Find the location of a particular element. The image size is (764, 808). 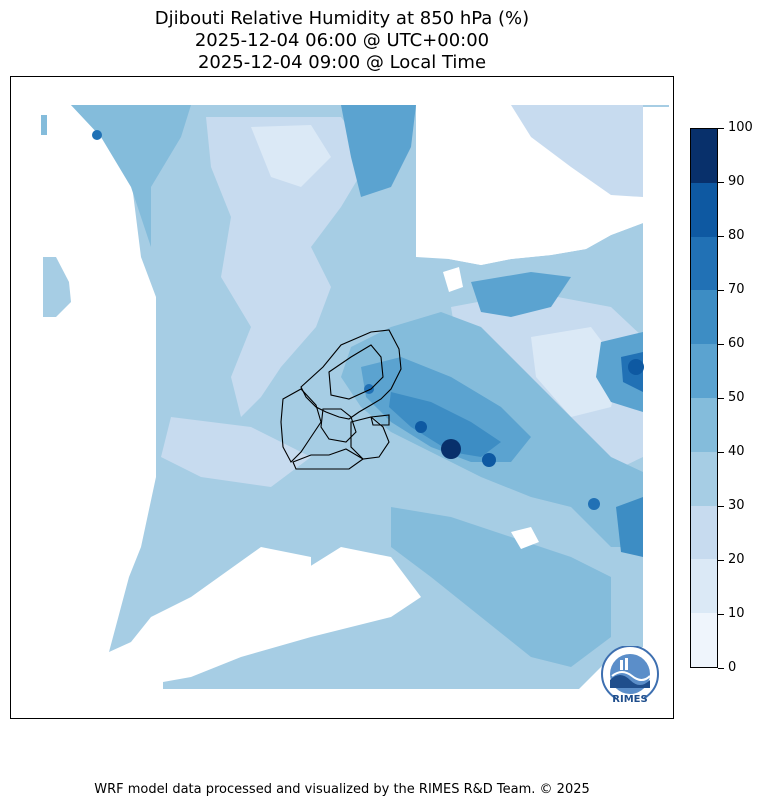

humidity-field-west-patch is located at coordinates (57, 287).